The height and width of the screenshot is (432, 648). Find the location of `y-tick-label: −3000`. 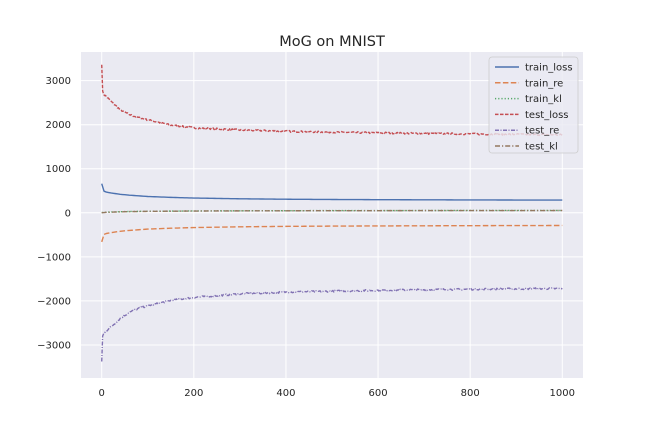

y-tick-label: −3000 is located at coordinates (54, 345).